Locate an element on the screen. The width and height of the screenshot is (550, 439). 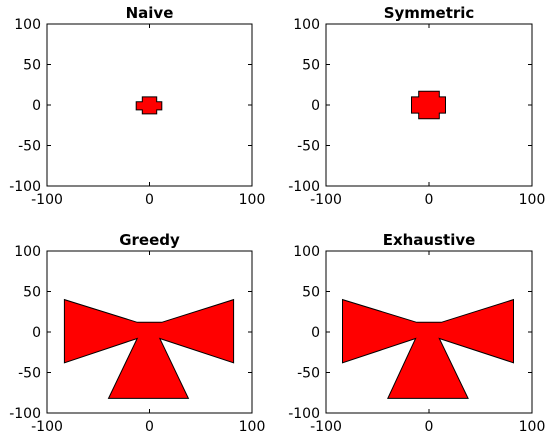
panel-title: Naive is located at coordinates (150, 13).